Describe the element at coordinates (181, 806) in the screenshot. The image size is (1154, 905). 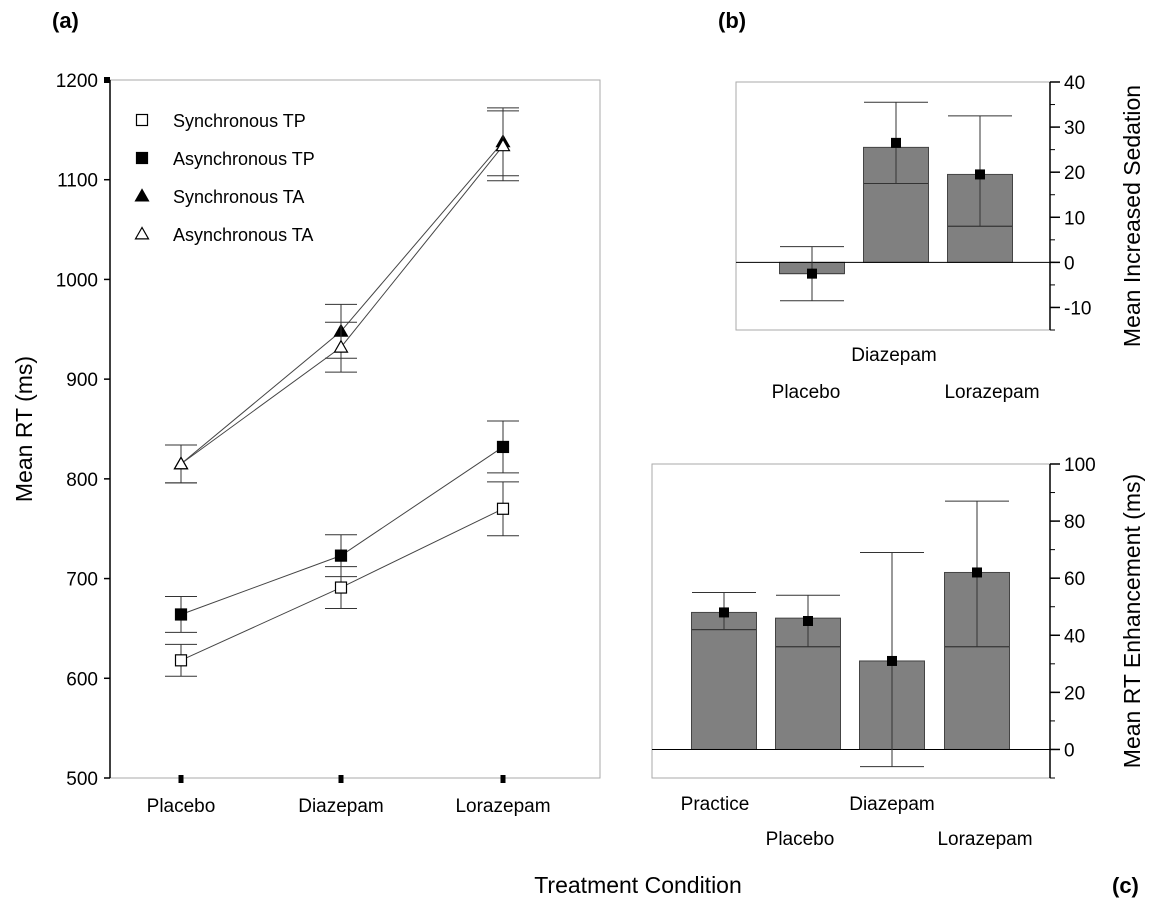
I see `panel-a-x-tick-label: Placebo` at that location.